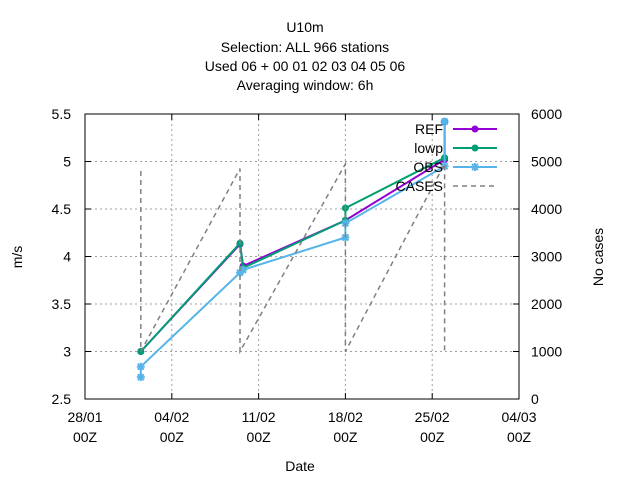 This screenshot has height=480, width=640. I want to click on x-tick-label: 04/02, so click(171, 417).